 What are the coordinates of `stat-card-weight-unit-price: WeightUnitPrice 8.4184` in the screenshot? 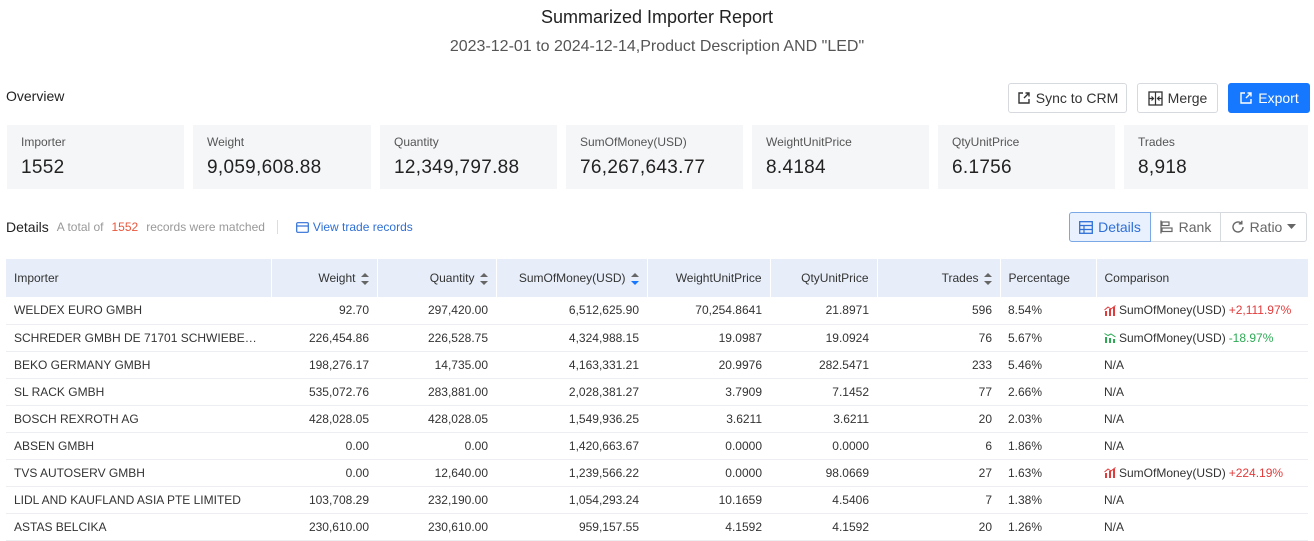 It's located at (840, 157).